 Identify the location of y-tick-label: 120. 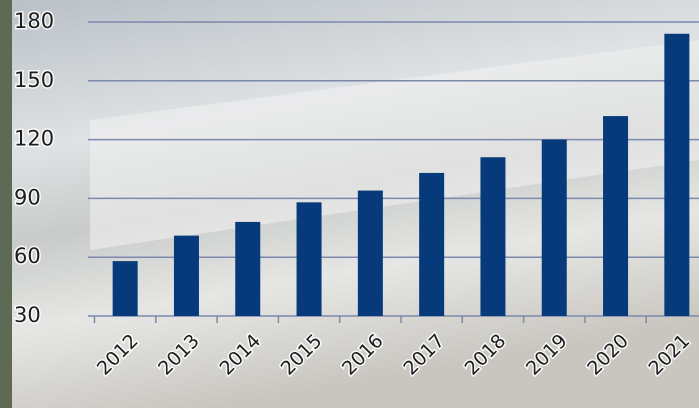
(34, 139).